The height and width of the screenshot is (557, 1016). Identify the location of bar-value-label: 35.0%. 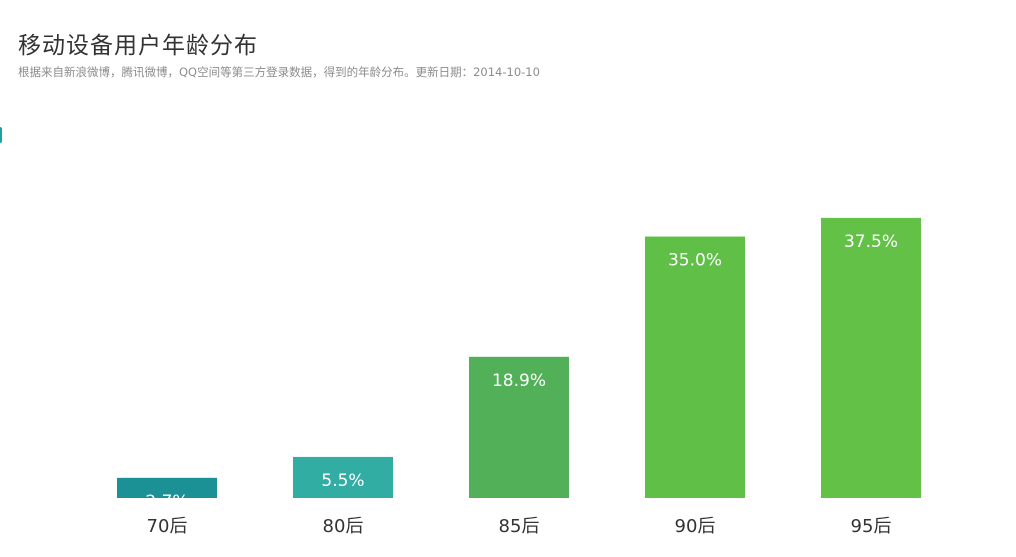
(695, 261).